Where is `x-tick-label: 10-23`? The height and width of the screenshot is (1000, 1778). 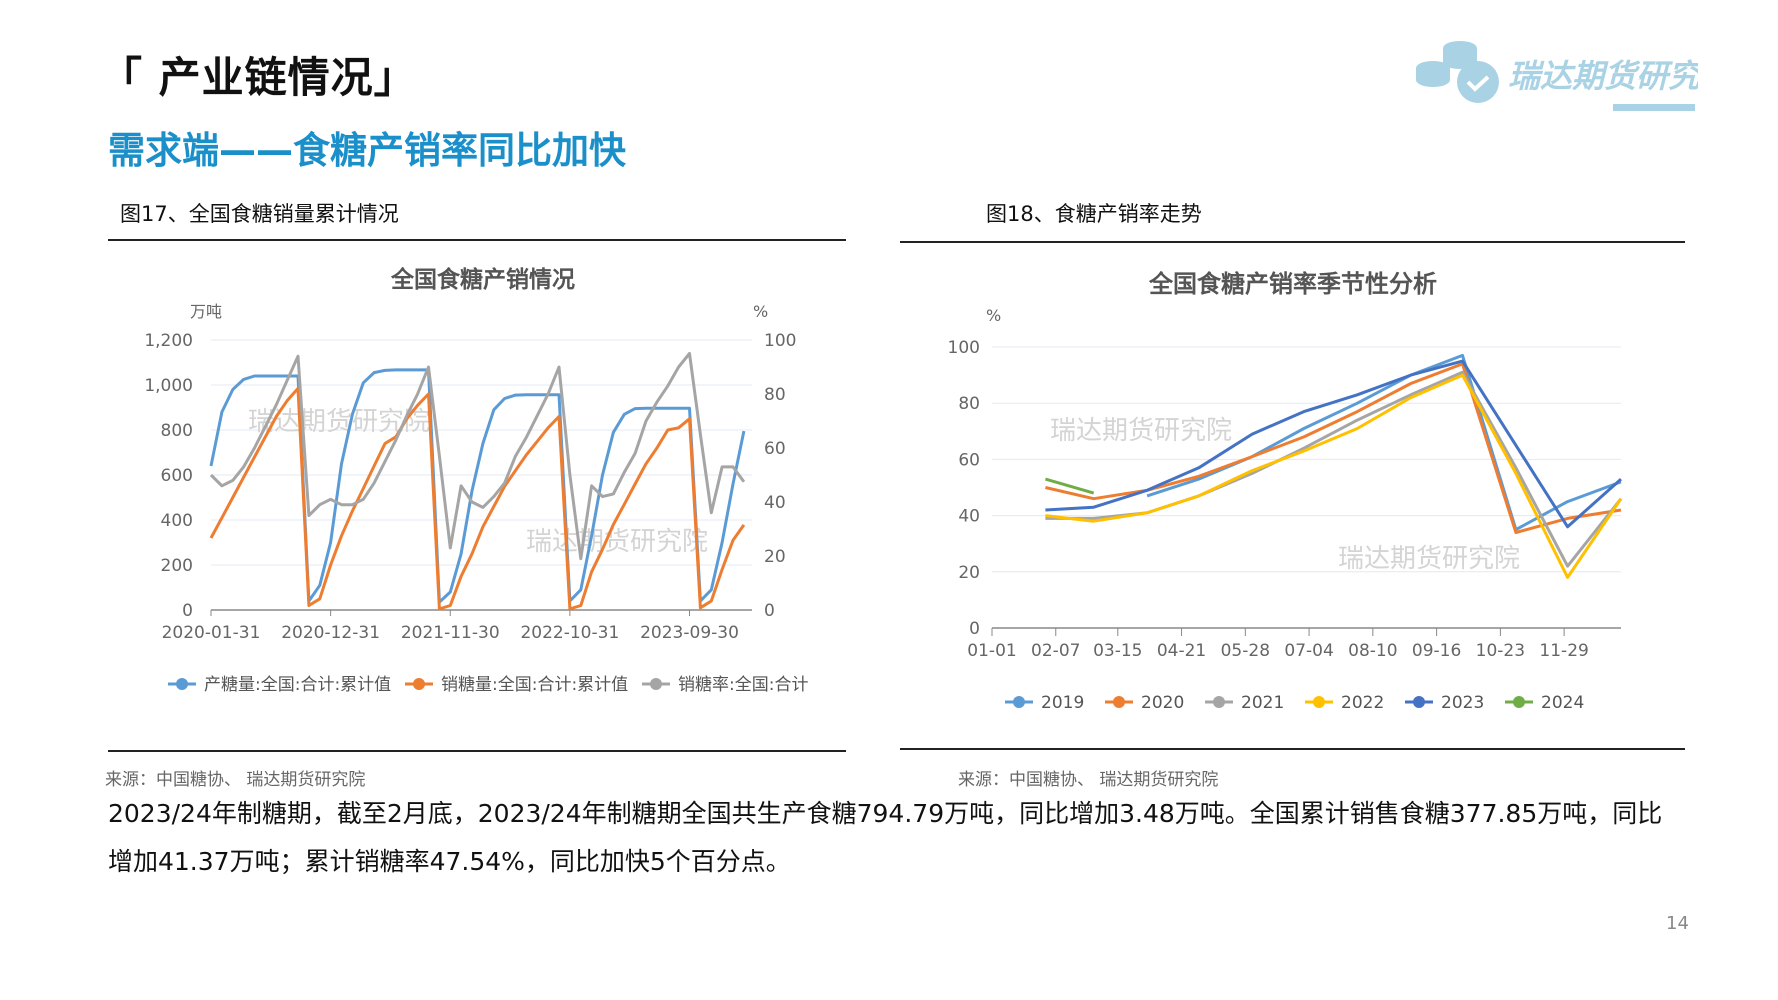 x-tick-label: 10-23 is located at coordinates (1500, 651).